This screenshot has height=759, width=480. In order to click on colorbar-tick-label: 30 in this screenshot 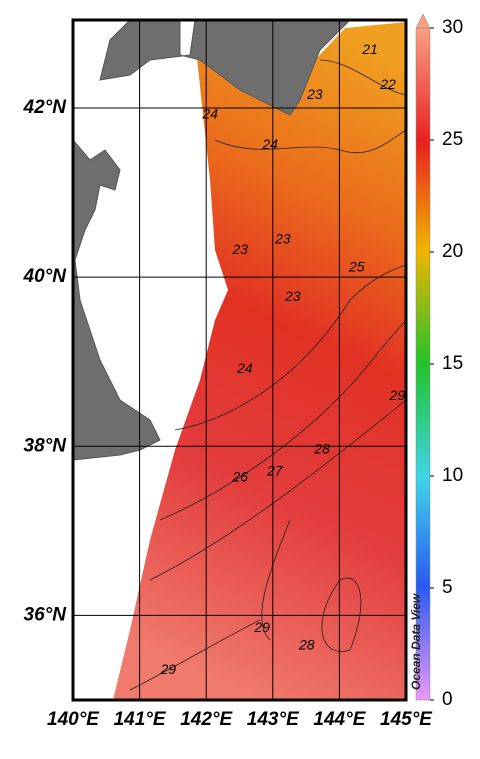, I will do `click(452, 27)`.